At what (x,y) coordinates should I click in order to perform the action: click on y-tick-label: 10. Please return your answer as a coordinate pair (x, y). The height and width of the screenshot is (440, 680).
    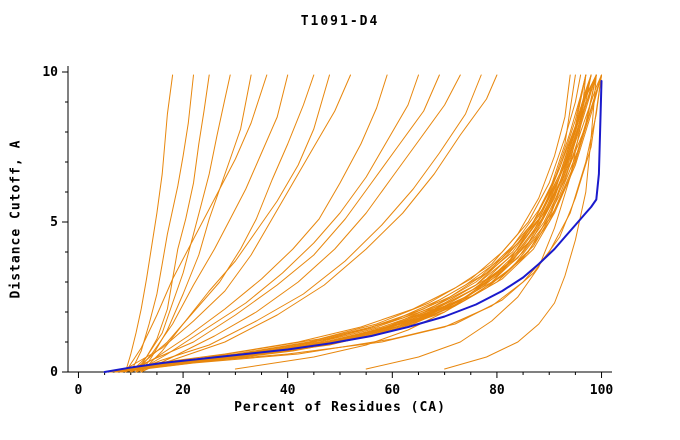
    Looking at the image, I should click on (50, 72).